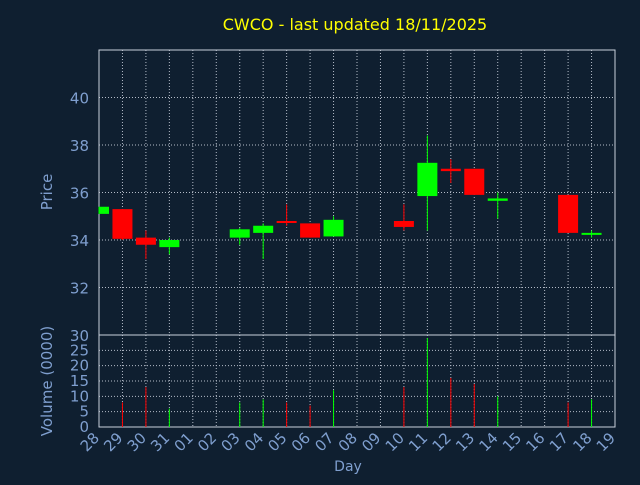  What do you see at coordinates (355, 24) in the screenshot?
I see `chart-title: CWCO - last updated 18/11/2025` at bounding box center [355, 24].